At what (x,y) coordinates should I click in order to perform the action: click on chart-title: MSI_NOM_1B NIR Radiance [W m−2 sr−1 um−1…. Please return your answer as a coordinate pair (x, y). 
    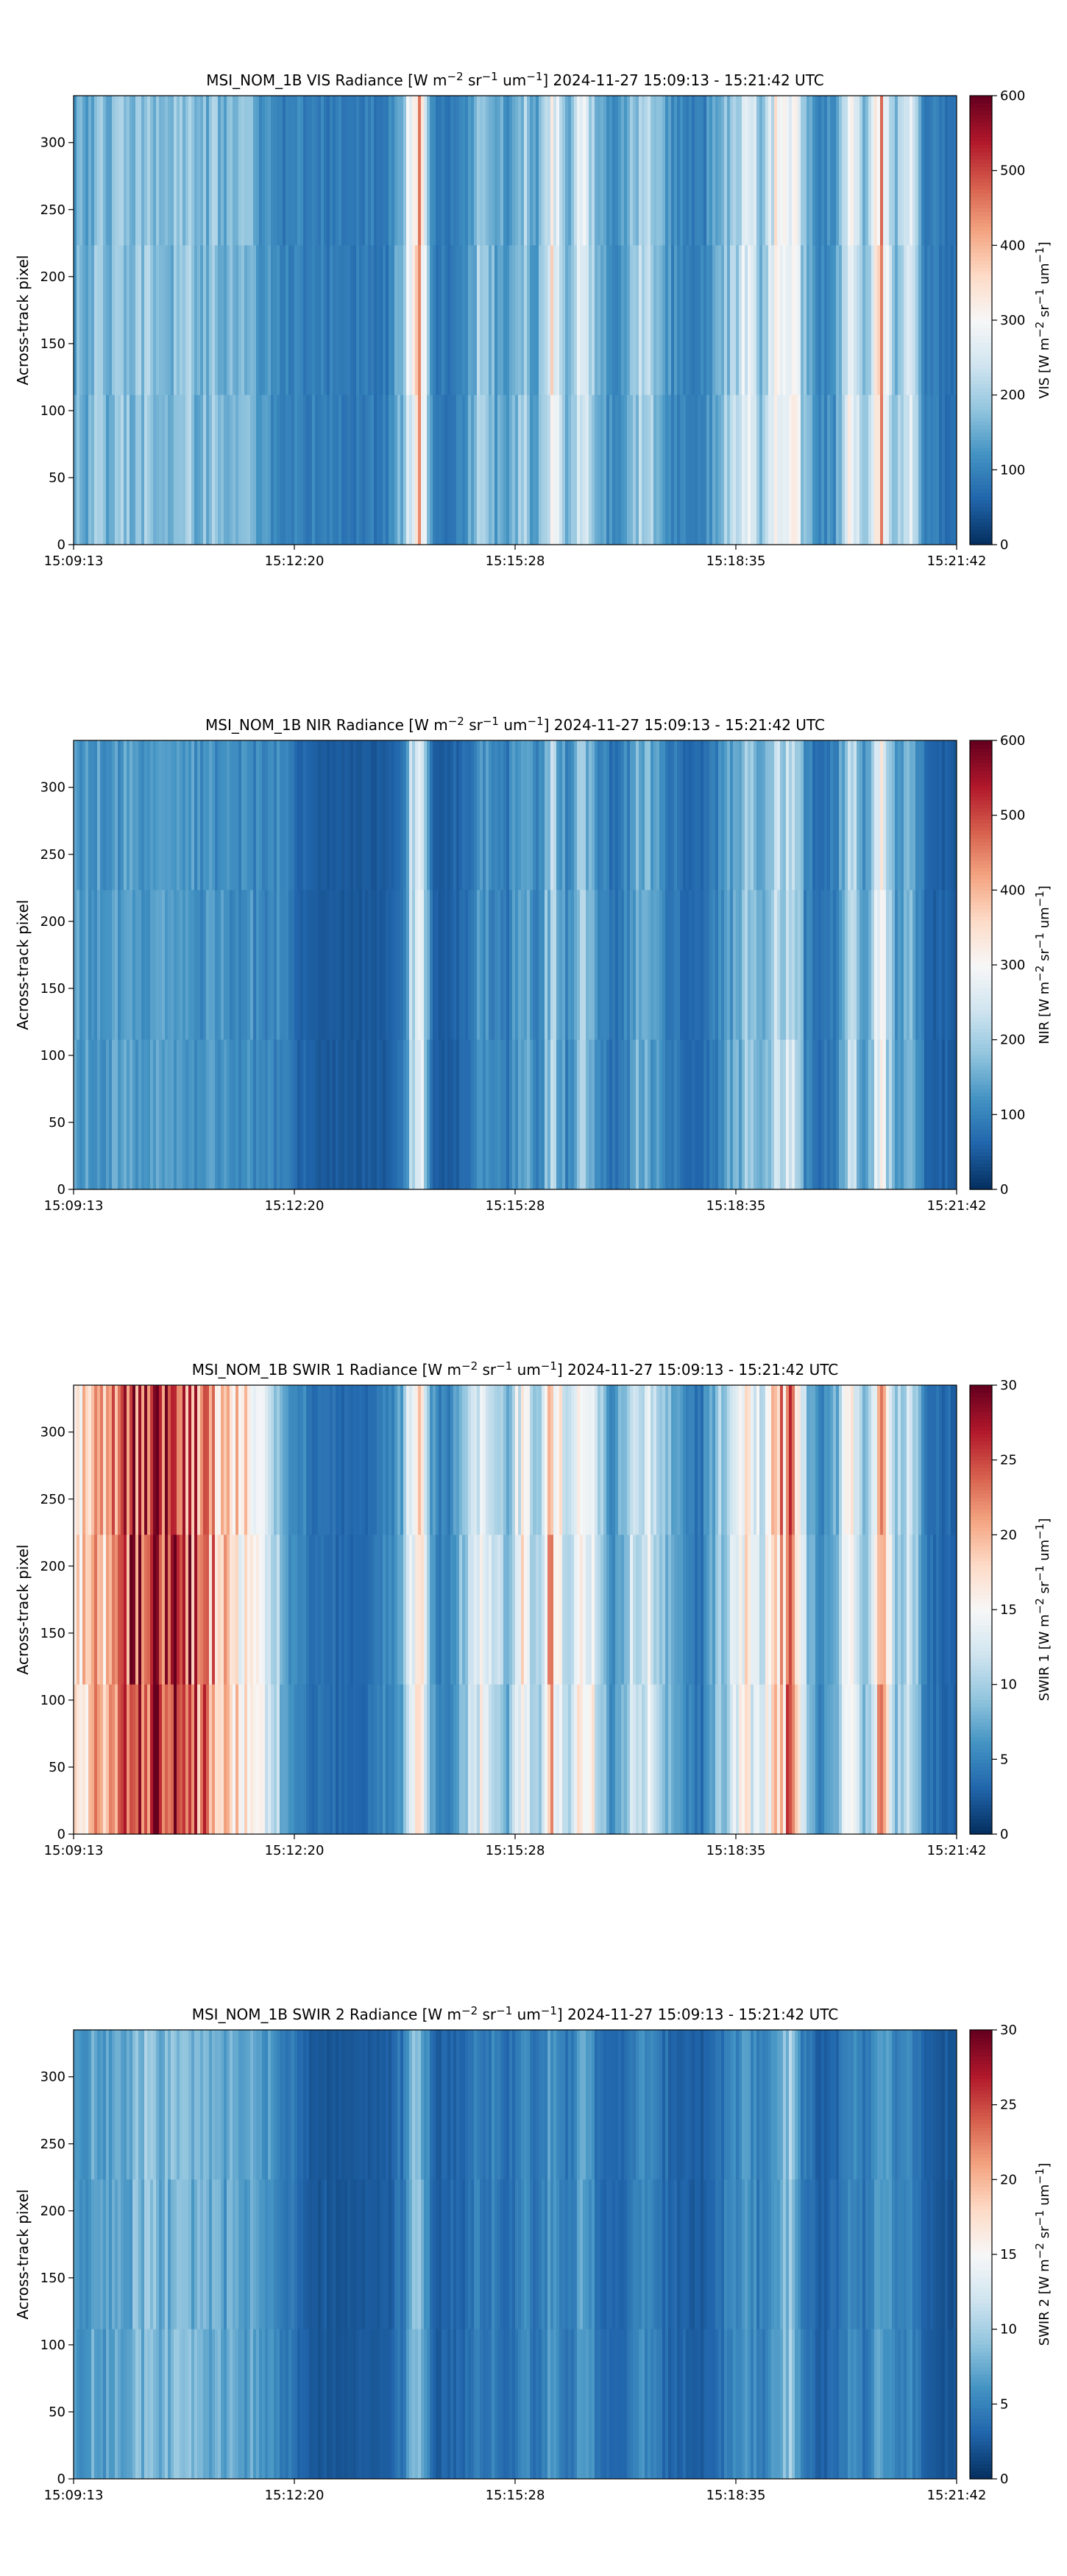
    Looking at the image, I should click on (515, 724).